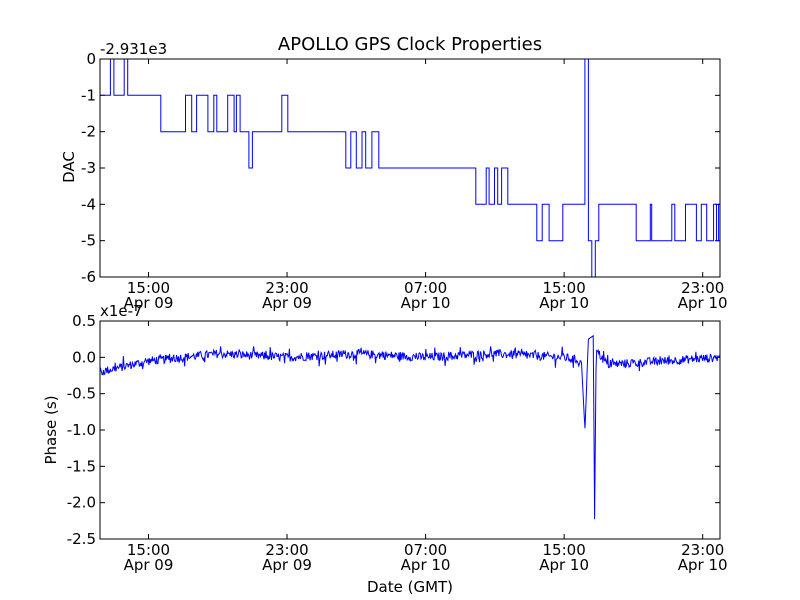 The image size is (800, 600). I want to click on y-tick-label: 0, so click(91, 59).